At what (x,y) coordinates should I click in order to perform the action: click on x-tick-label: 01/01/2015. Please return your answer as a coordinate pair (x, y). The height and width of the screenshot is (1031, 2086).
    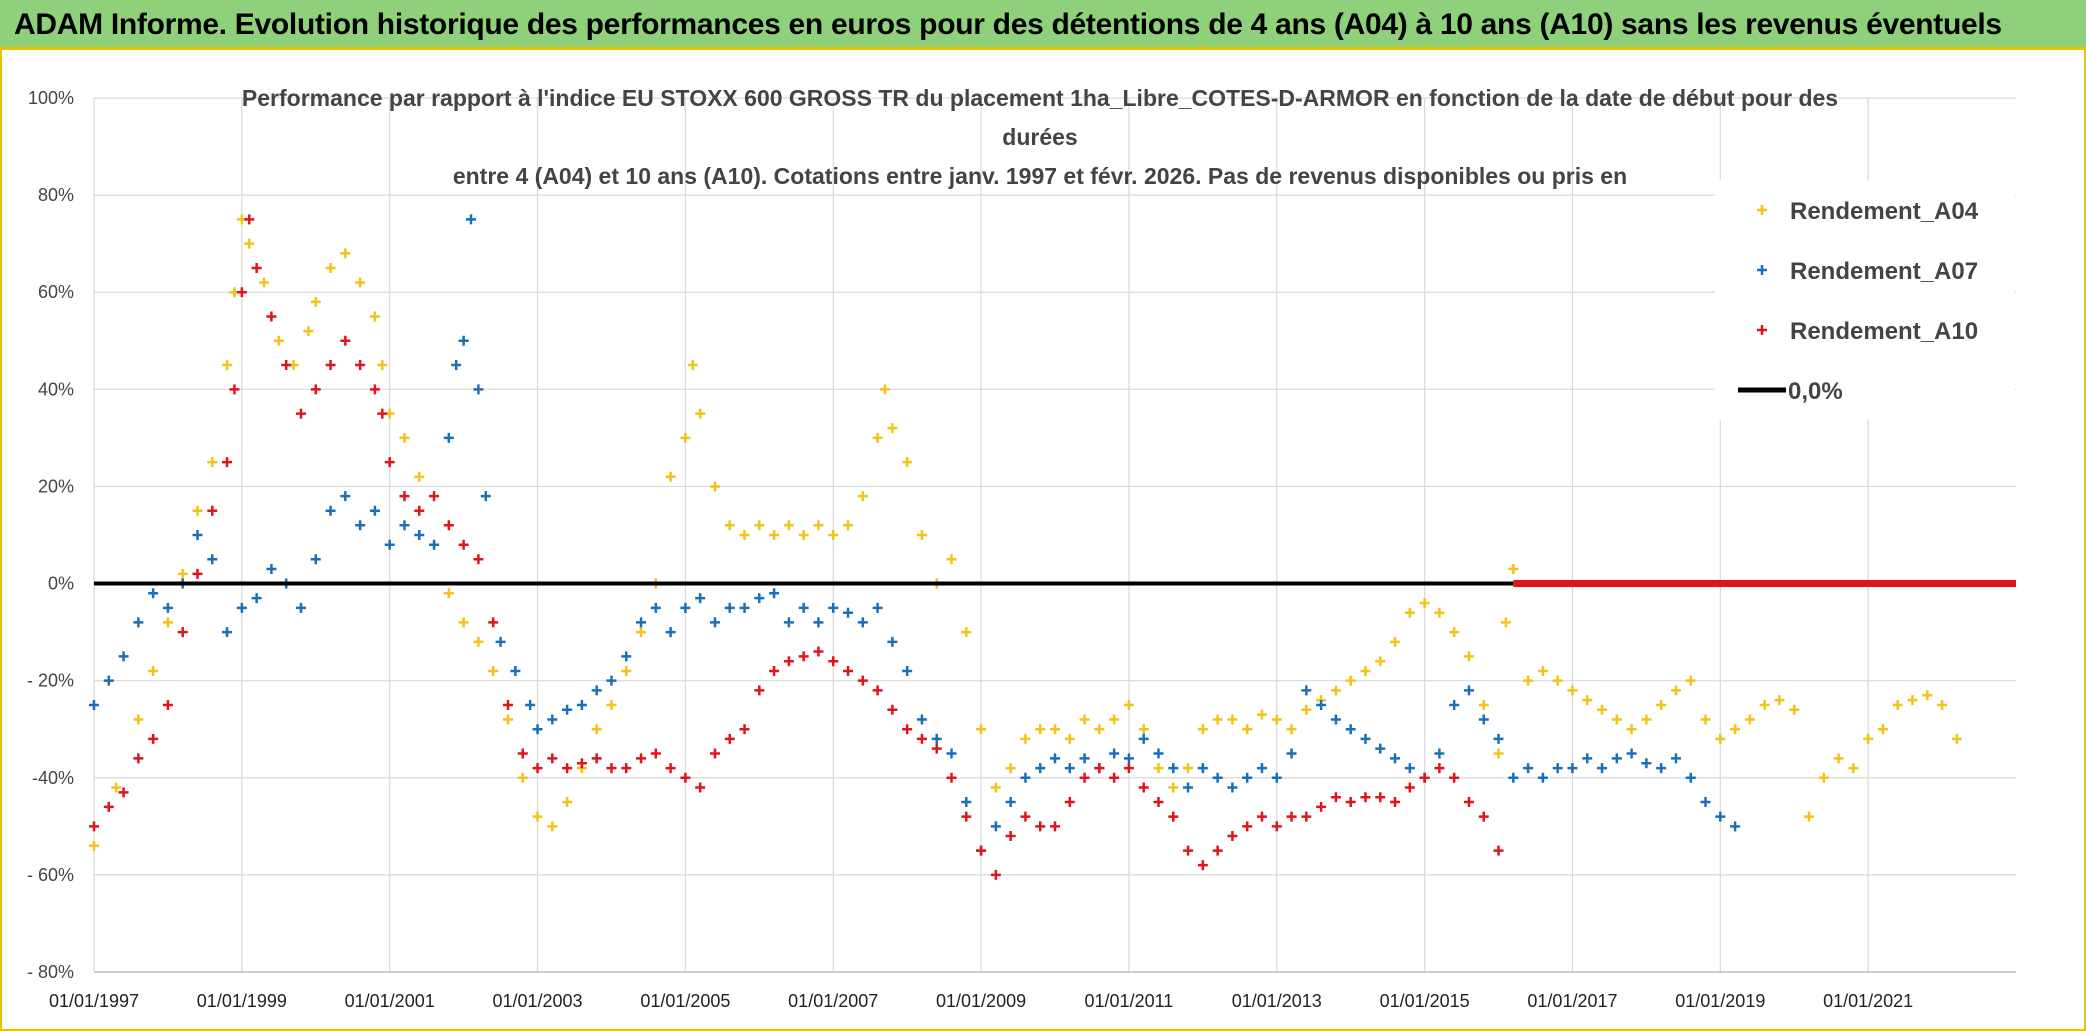
    Looking at the image, I should click on (1425, 1001).